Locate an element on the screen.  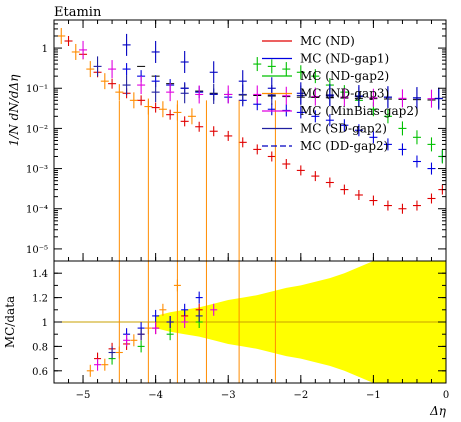
y-tick-label: 1 is located at coordinates (45, 49).